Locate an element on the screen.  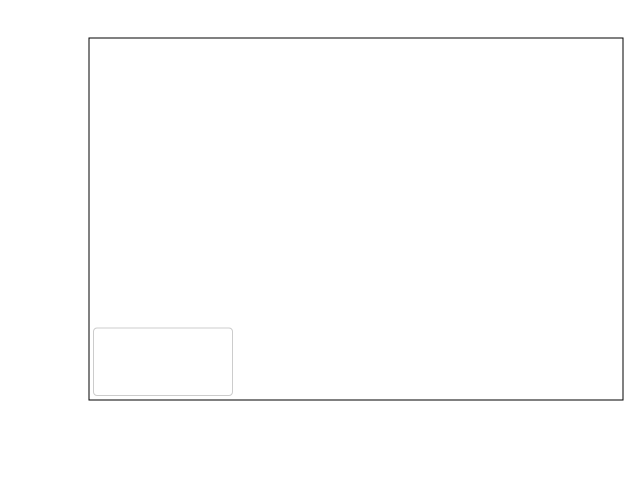
legend is located at coordinates (163, 361).